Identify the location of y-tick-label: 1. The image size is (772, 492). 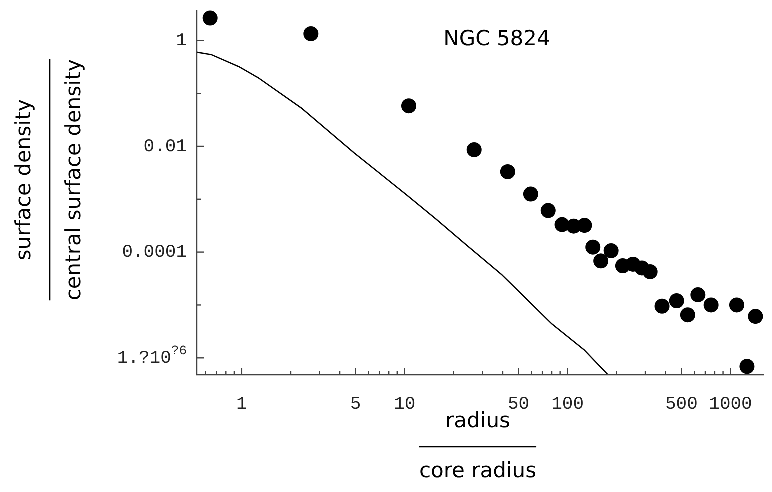
(182, 41).